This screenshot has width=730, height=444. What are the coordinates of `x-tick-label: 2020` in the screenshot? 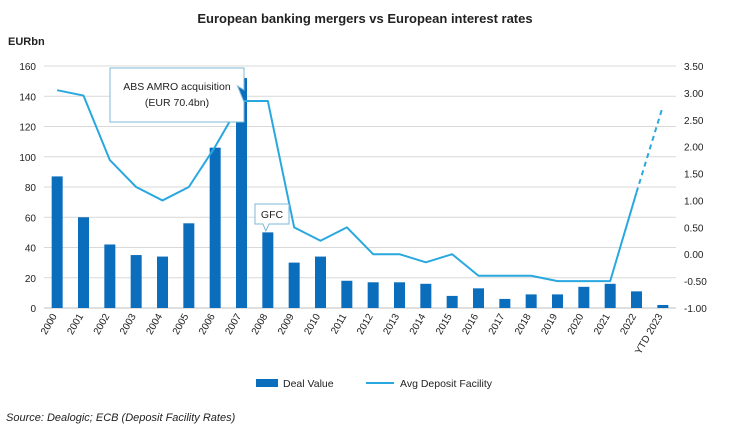 It's located at (576, 324).